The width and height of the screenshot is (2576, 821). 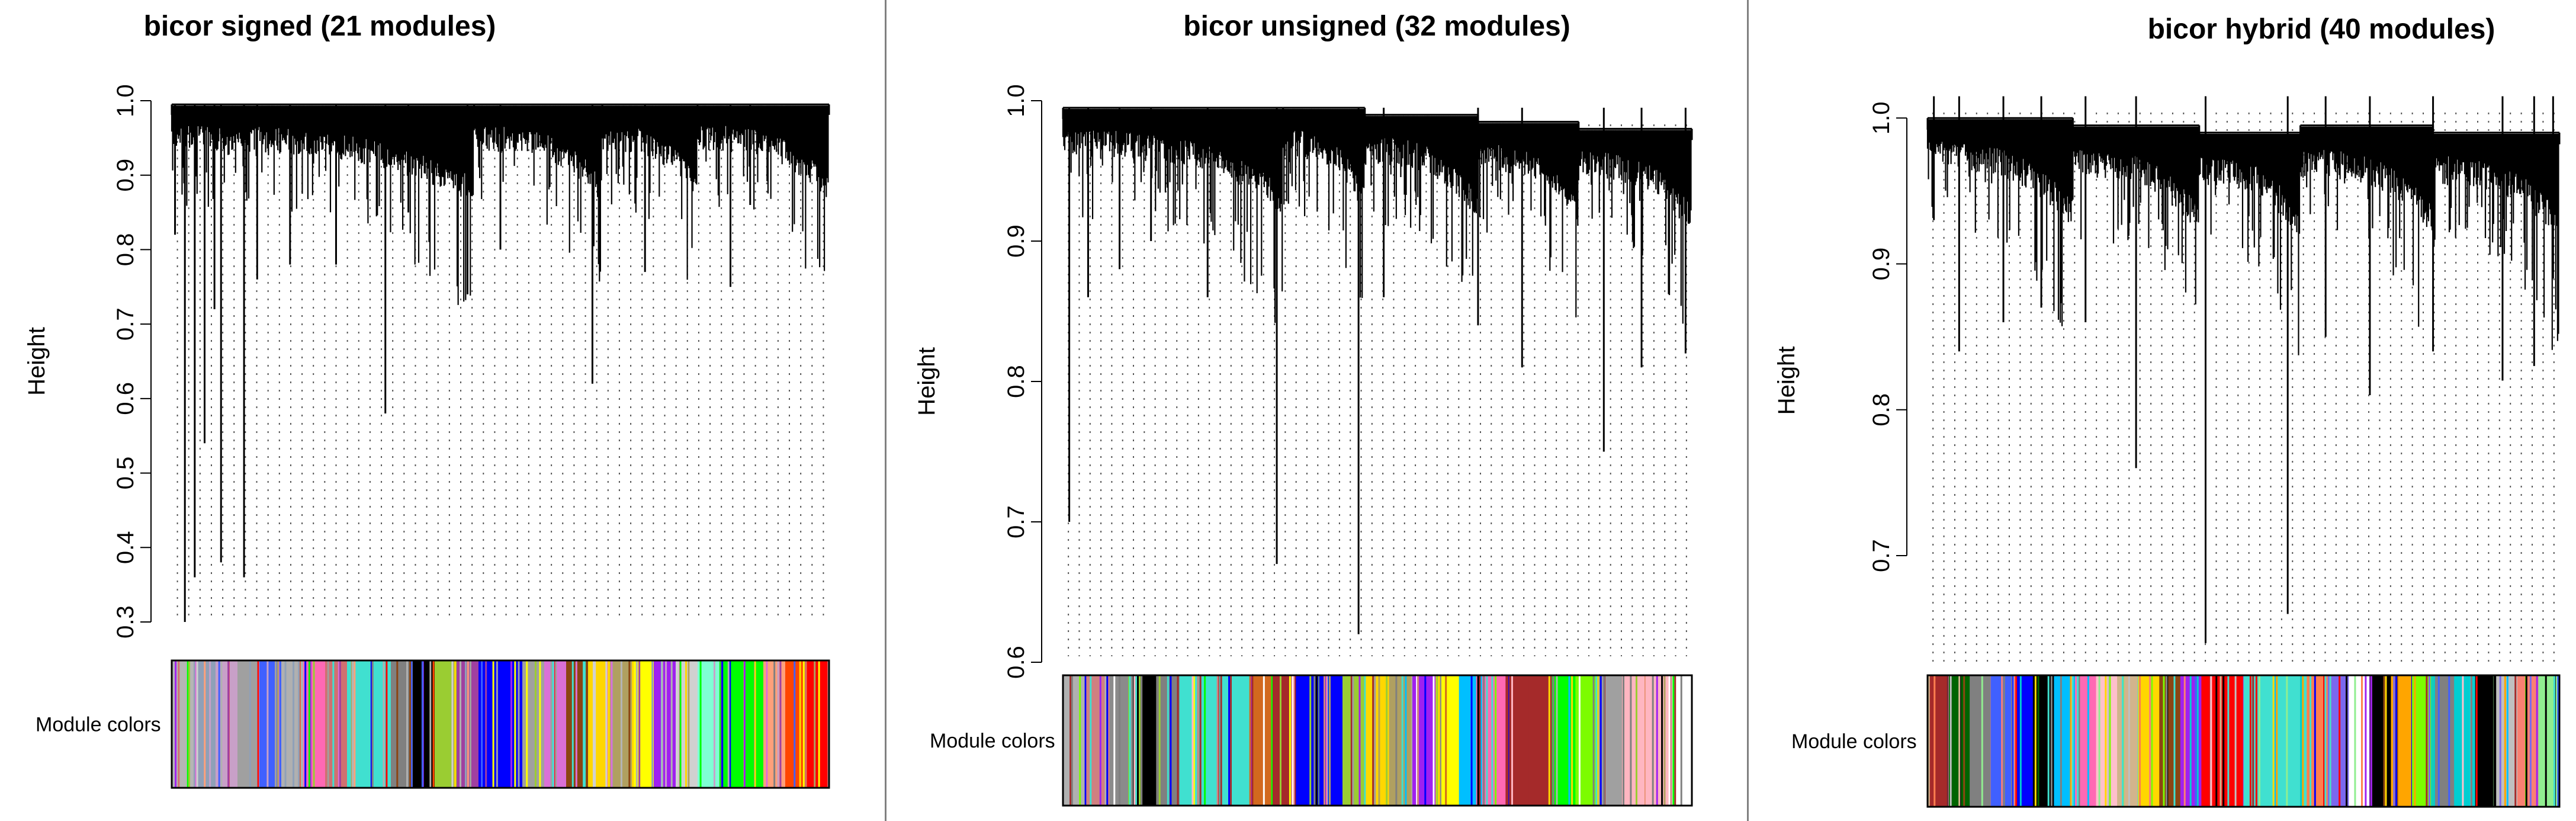 I want to click on y-tick-label: 0.9, so click(x=1881, y=264).